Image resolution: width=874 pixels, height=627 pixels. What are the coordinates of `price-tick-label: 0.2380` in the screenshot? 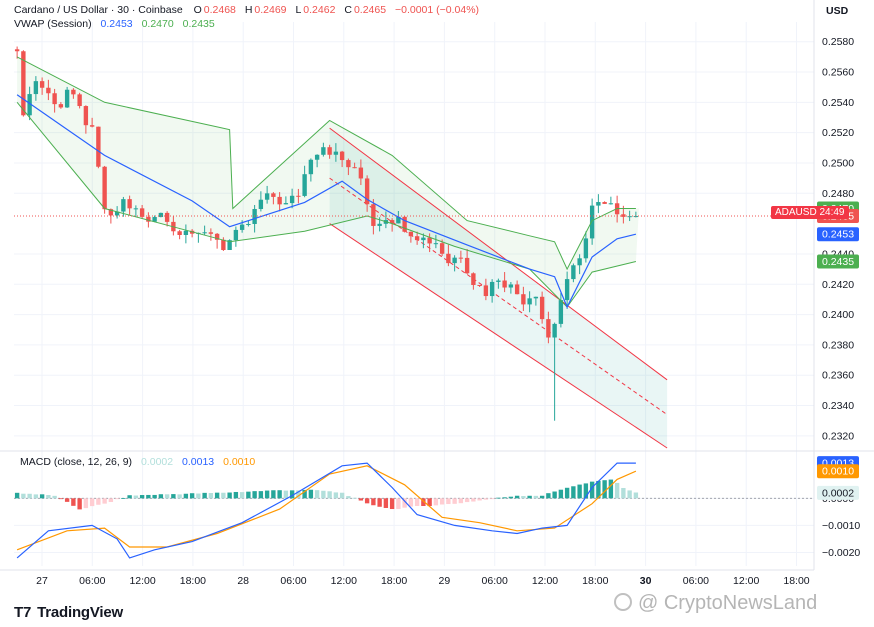 It's located at (838, 345).